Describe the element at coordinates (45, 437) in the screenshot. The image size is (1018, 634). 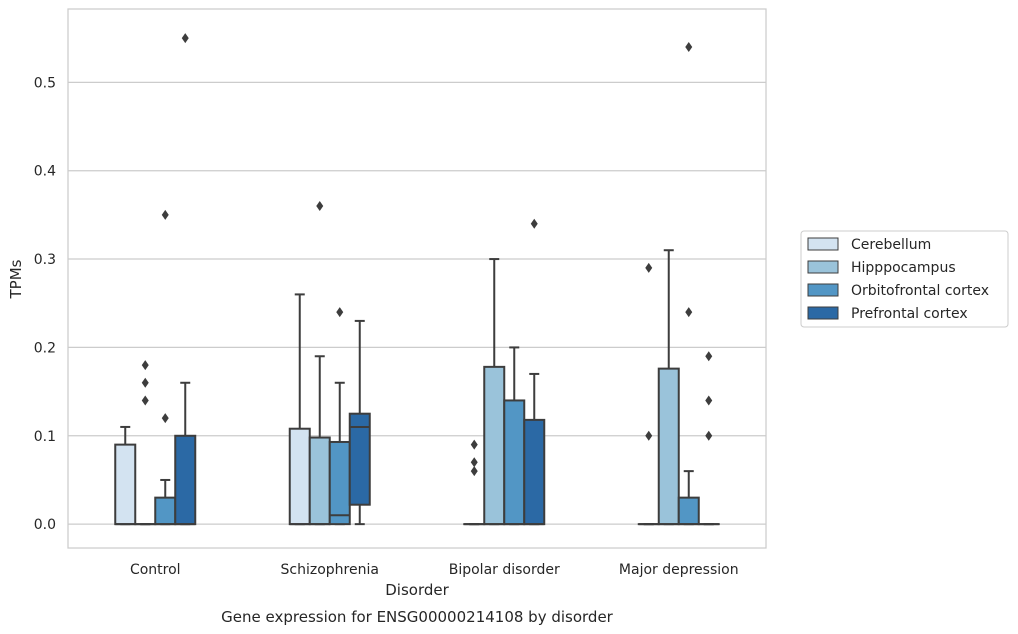
I see `y-tick-label: 0.1` at that location.